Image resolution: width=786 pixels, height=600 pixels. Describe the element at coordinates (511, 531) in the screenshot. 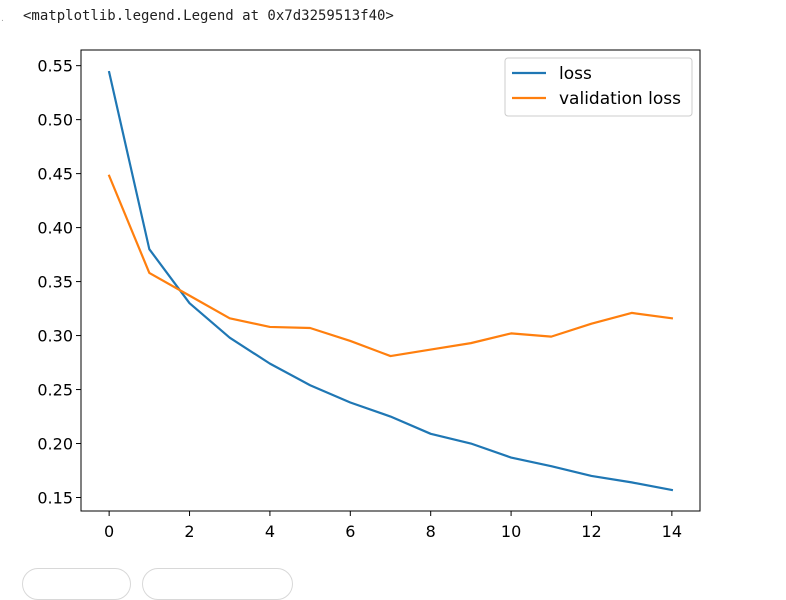

I see `x-tick-label: 10` at that location.